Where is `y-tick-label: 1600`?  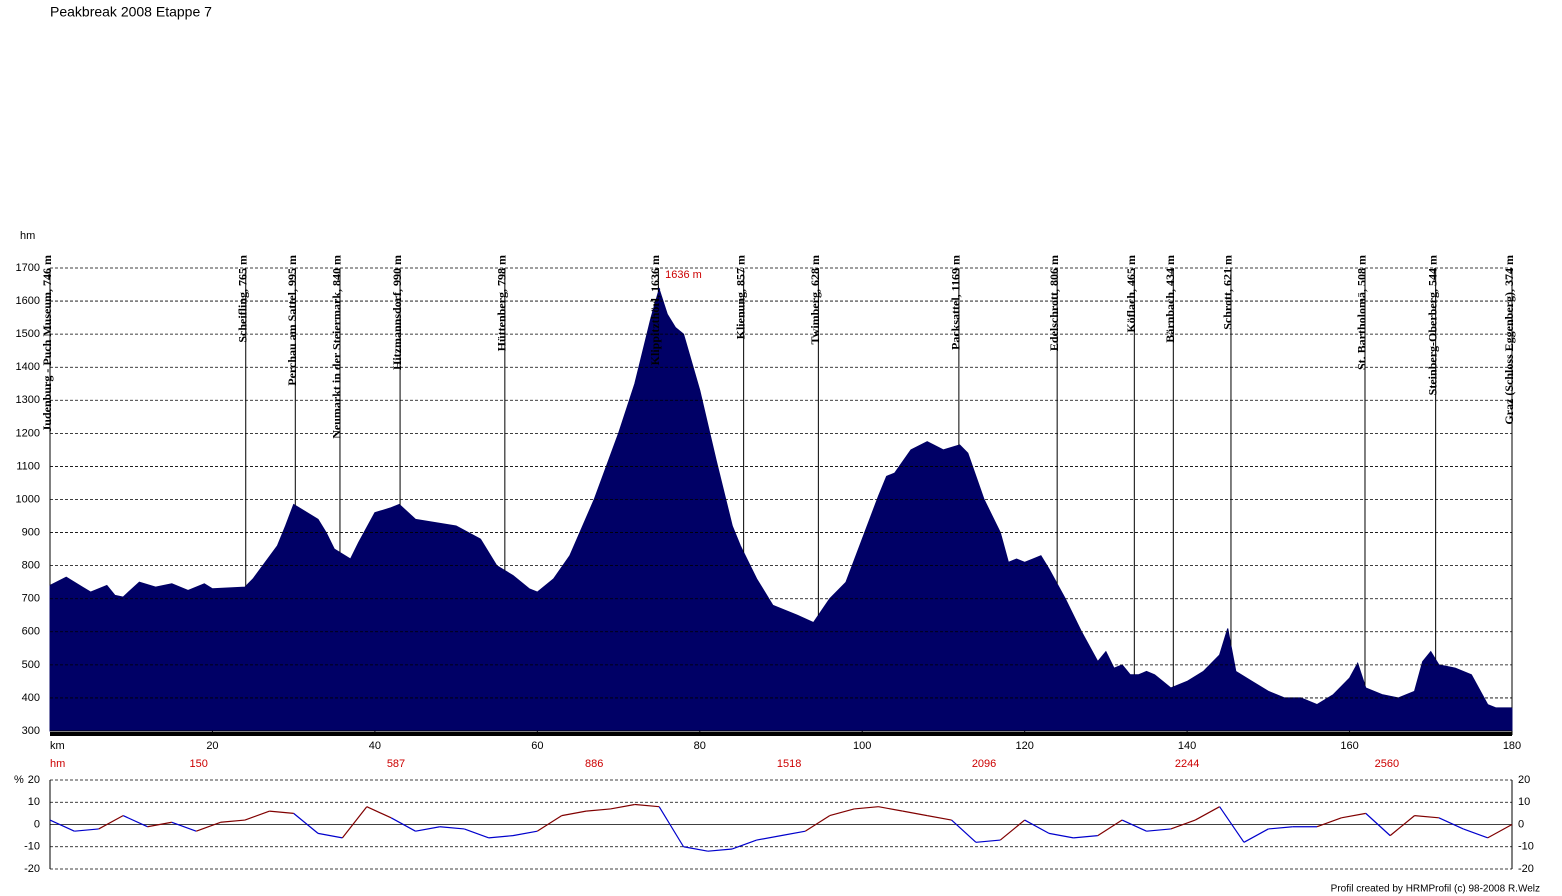 y-tick-label: 1600 is located at coordinates (28, 301).